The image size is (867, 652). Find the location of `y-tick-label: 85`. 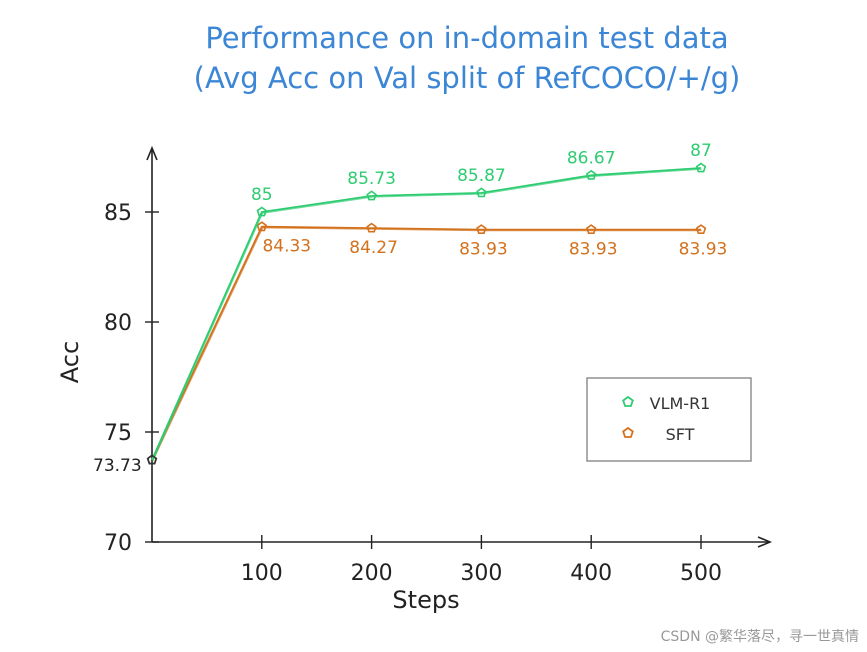

y-tick-label: 85 is located at coordinates (118, 213).